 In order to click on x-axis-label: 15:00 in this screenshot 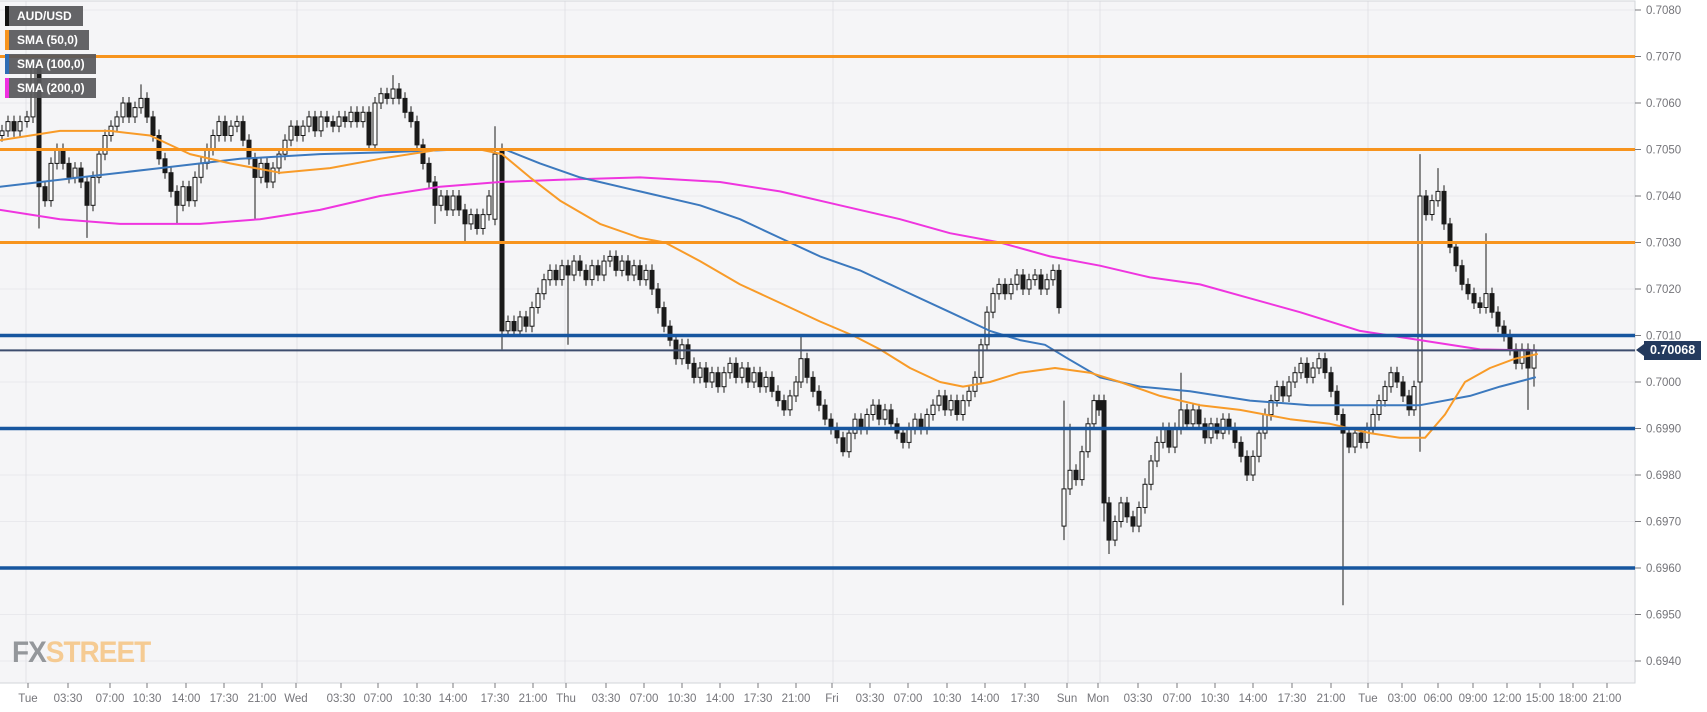, I will do `click(1540, 699)`.